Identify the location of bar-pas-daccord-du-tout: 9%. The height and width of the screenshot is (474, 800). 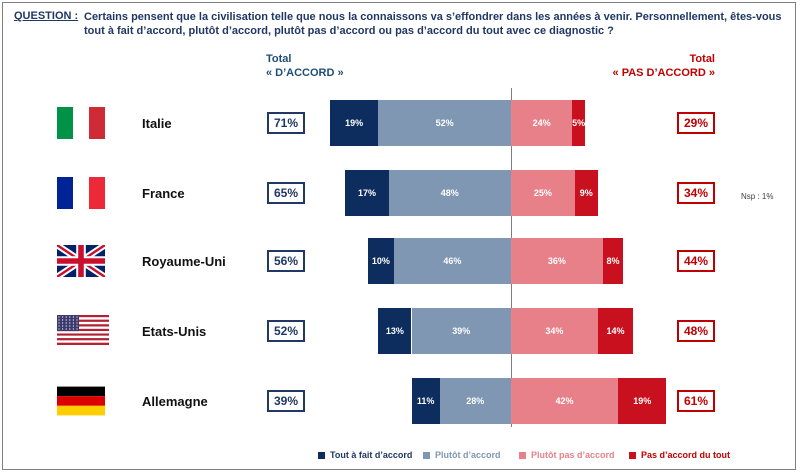
(586, 193).